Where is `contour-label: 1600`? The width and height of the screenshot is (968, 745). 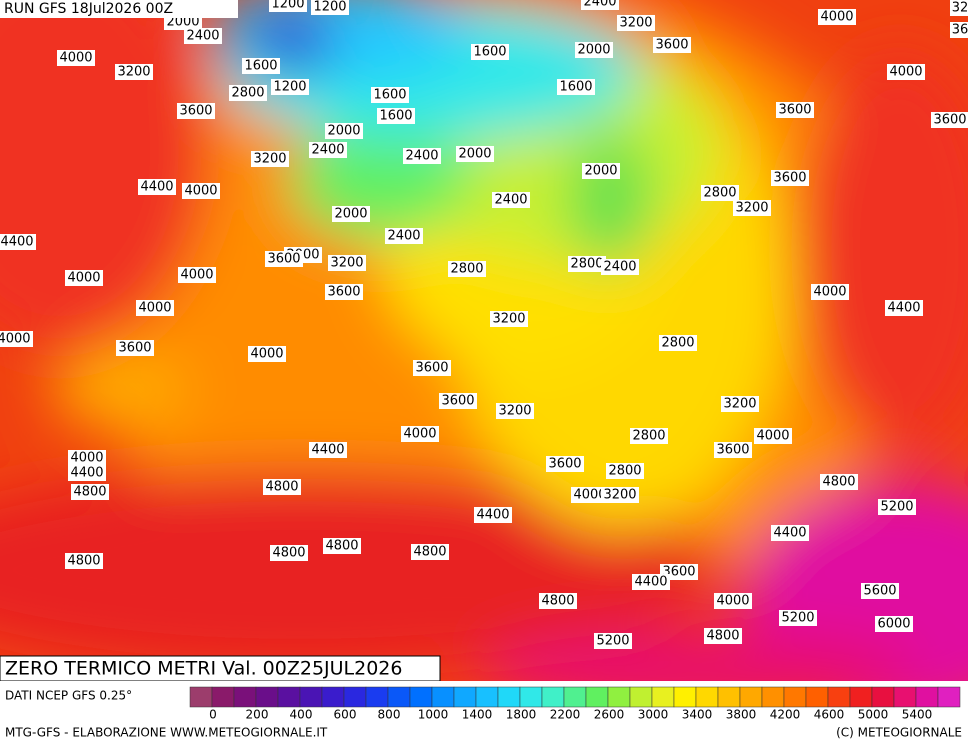
contour-label: 1600 is located at coordinates (260, 66).